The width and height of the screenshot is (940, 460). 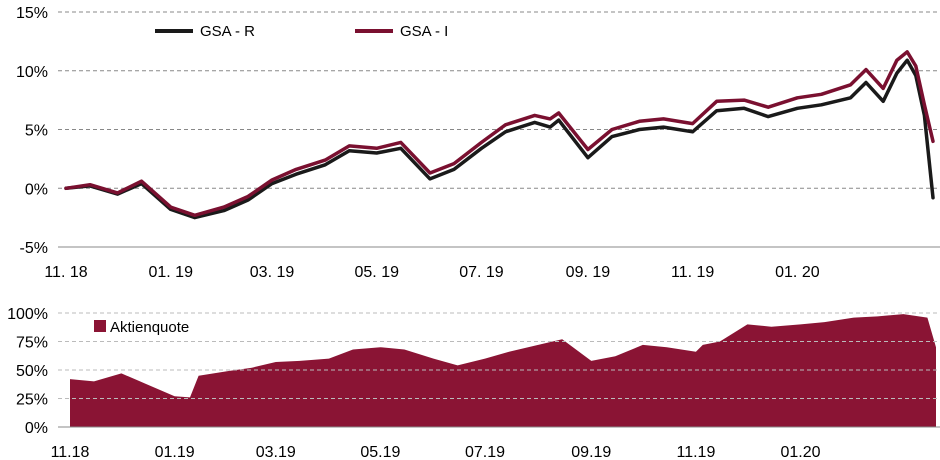 I want to click on x-tick-label: 09.19, so click(x=591, y=452).